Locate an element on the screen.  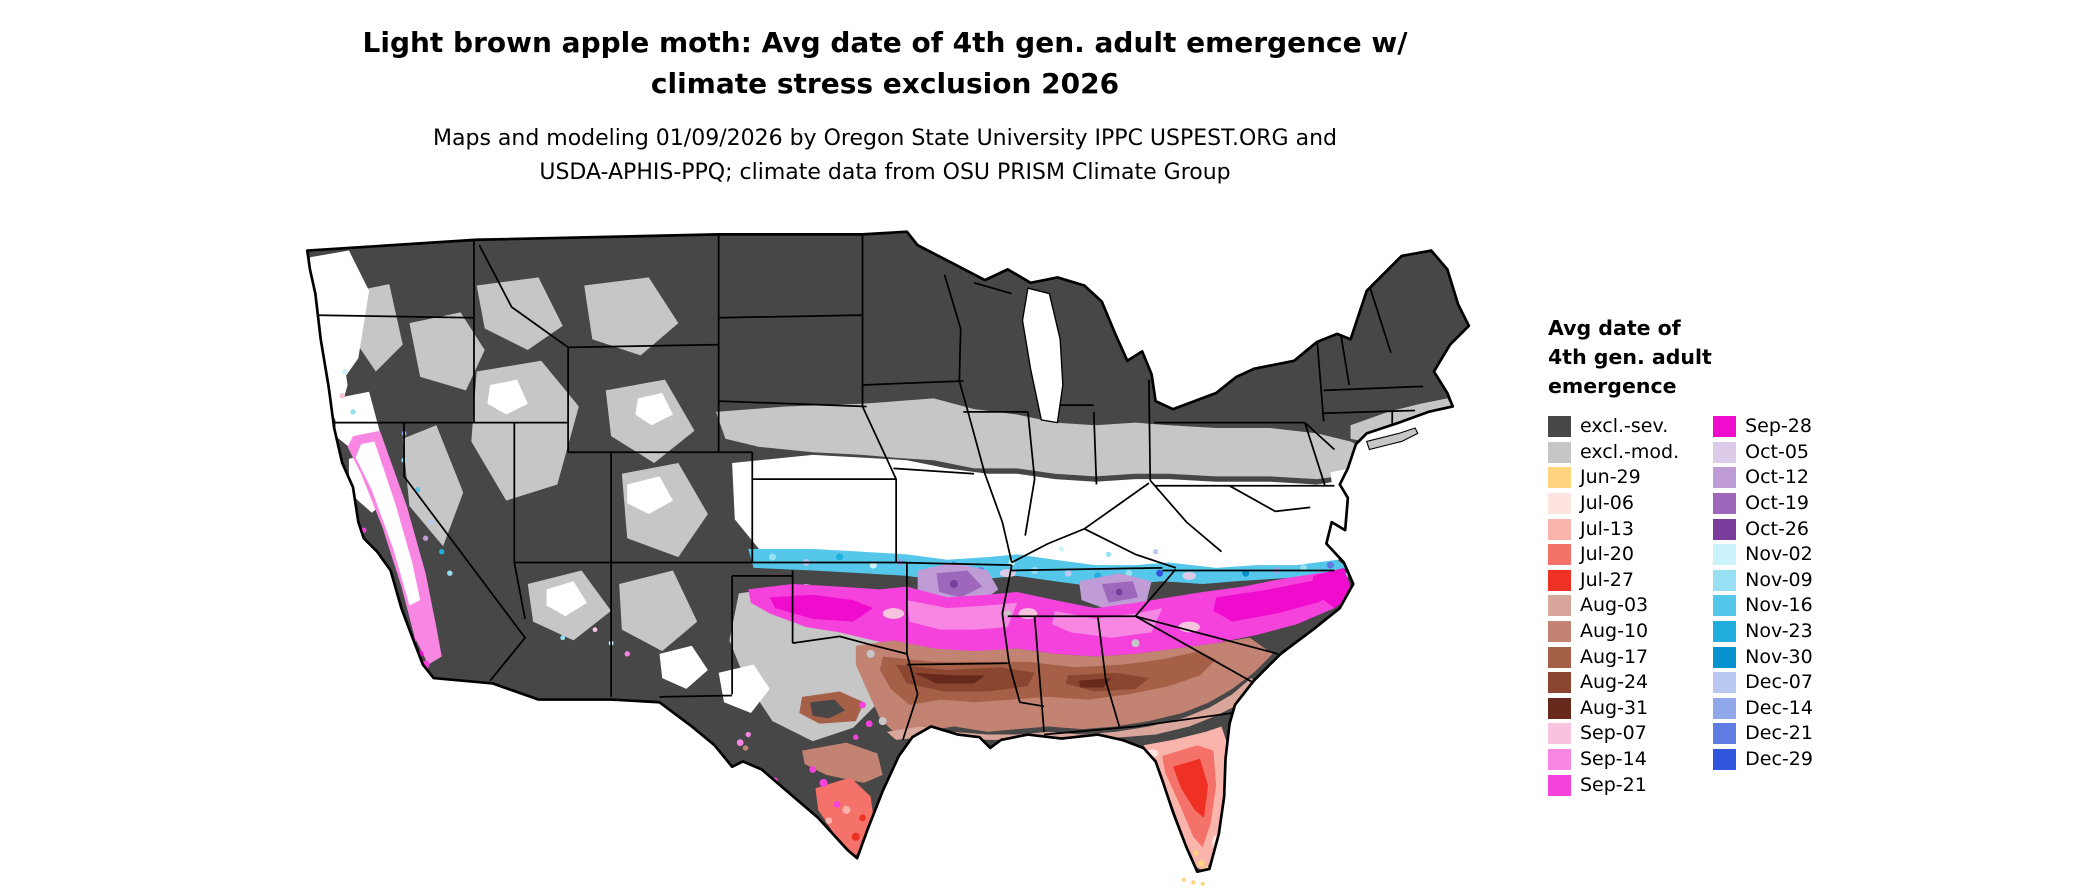
legend-label: Oct-26 is located at coordinates (1777, 528).